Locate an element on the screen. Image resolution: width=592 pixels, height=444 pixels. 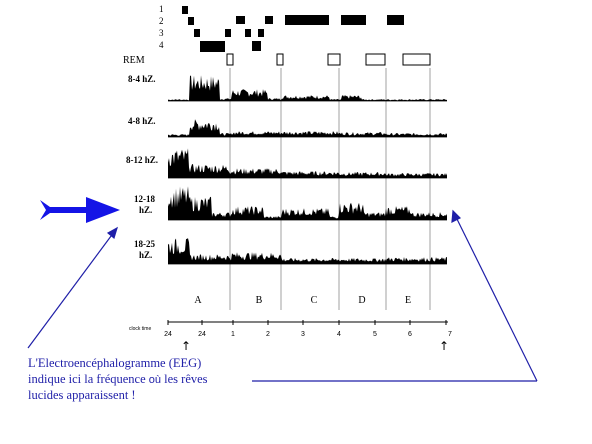
clock-axis is located at coordinates (307, 322).